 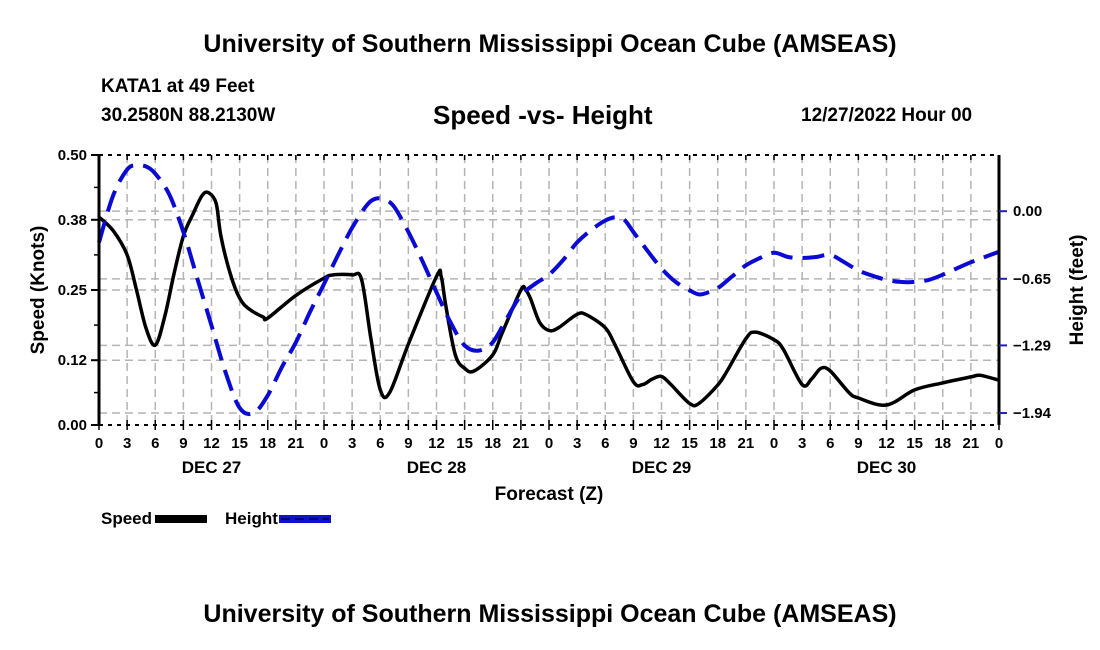 What do you see at coordinates (72, 155) in the screenshot?
I see `y-tick-label: 0.50` at bounding box center [72, 155].